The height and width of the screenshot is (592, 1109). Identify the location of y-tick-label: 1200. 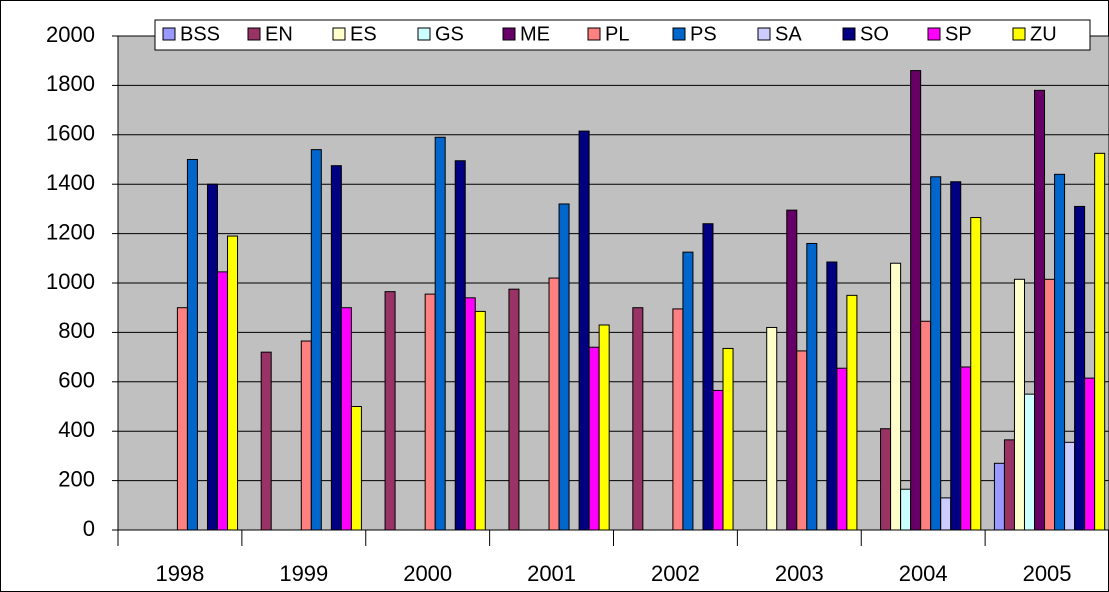
(70, 231).